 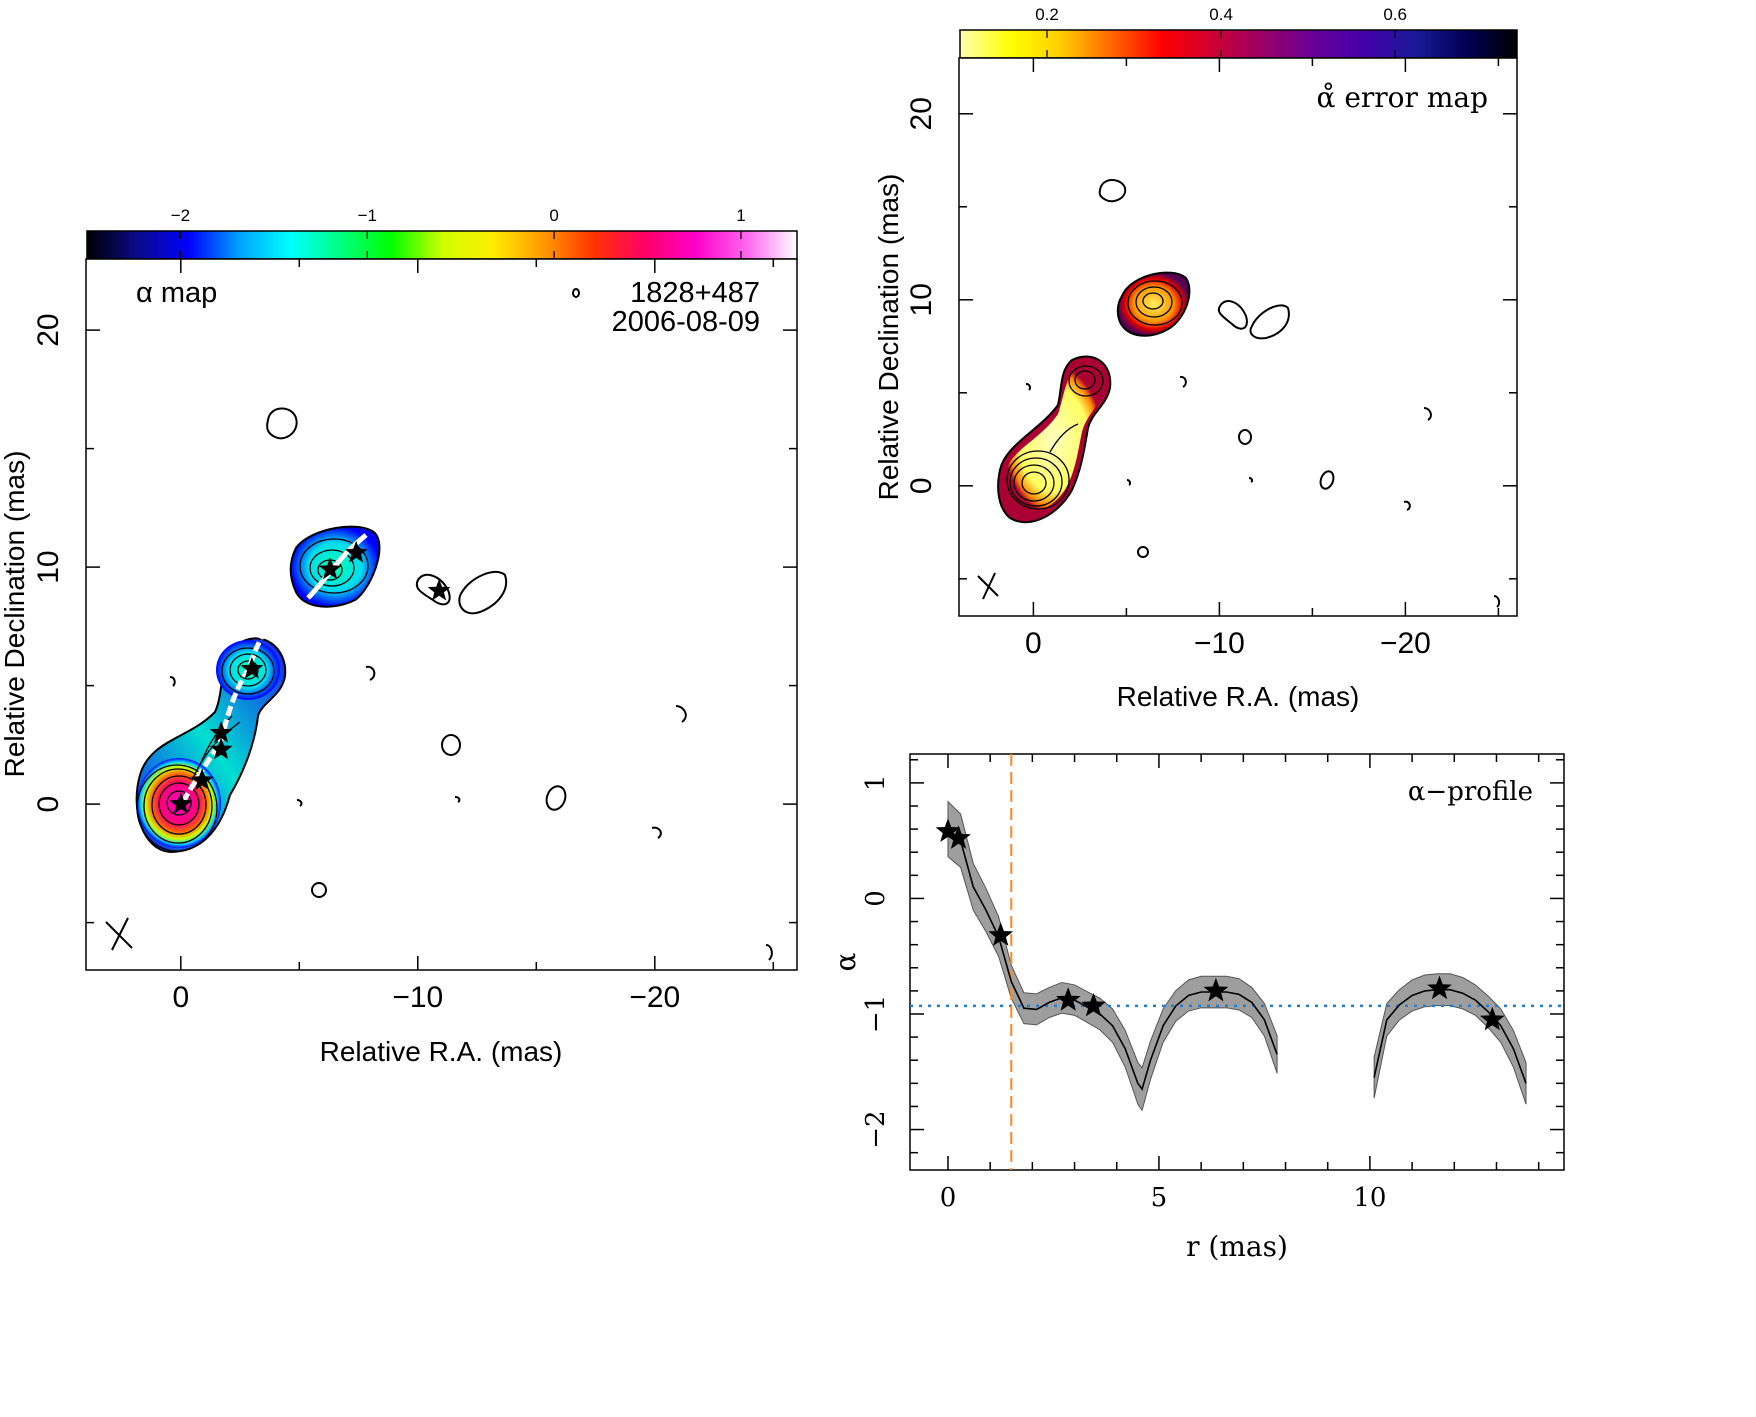 What do you see at coordinates (876, 783) in the screenshot?
I see `y-tick-label: 1` at bounding box center [876, 783].